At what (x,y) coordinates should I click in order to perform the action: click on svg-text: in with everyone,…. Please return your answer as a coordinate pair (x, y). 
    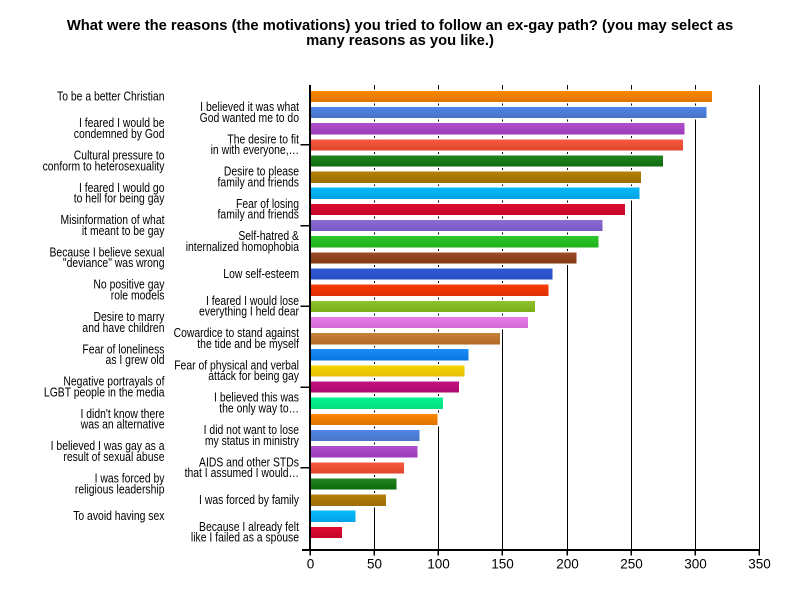
    Looking at the image, I should click on (255, 150).